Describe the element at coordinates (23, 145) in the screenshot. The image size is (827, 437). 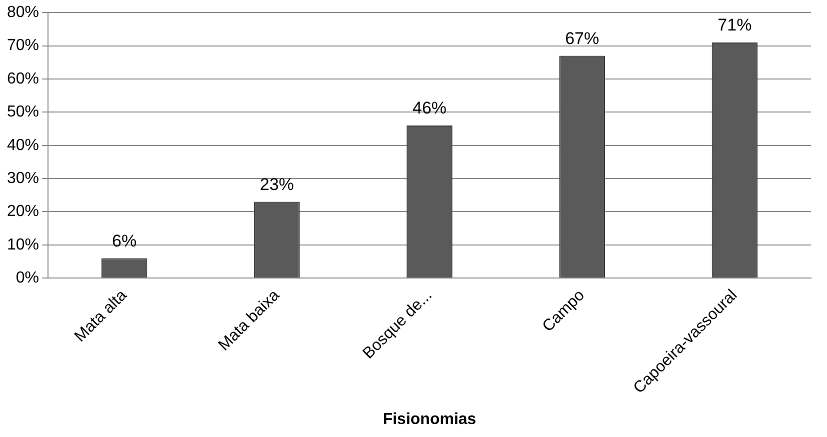
I see `y-tick-label: 40%` at that location.